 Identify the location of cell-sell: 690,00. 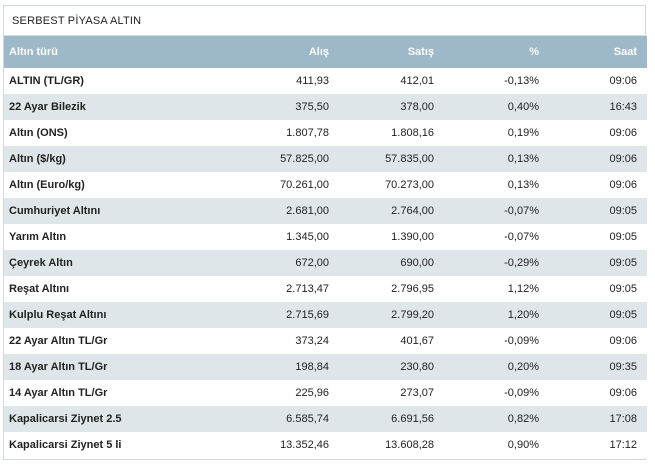
(417, 263).